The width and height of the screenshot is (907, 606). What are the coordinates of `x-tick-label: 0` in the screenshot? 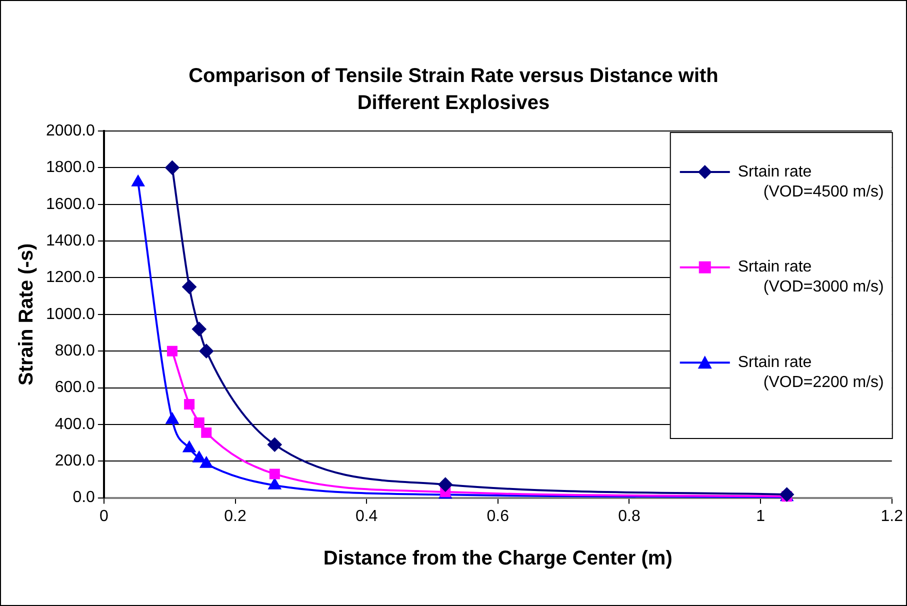 It's located at (103, 516).